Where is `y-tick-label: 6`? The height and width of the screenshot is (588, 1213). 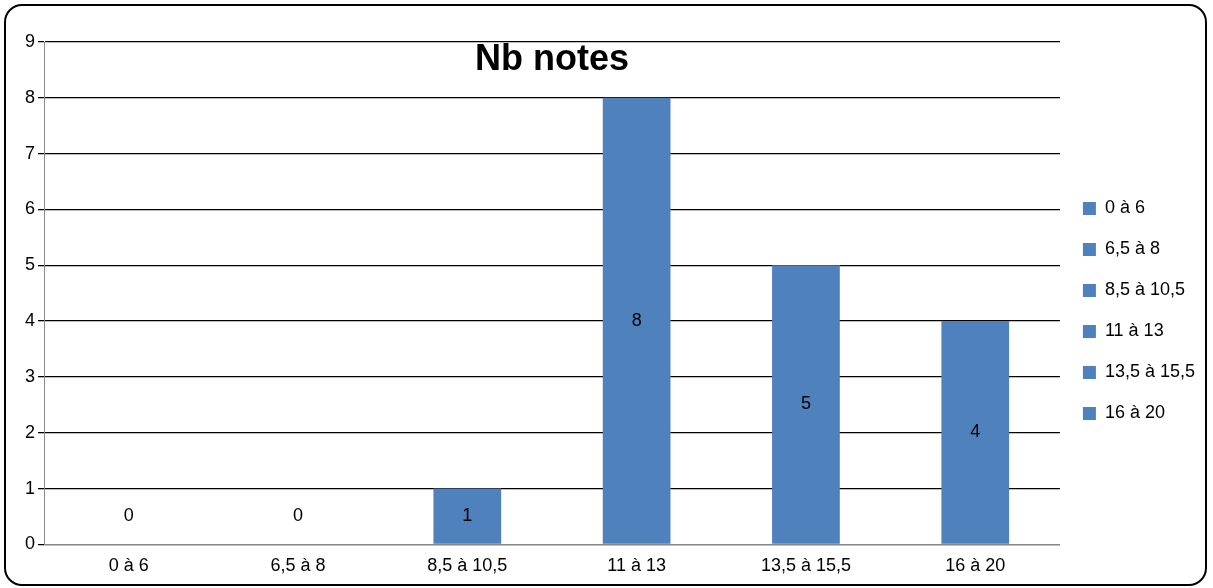 y-tick-label: 6 is located at coordinates (30, 208).